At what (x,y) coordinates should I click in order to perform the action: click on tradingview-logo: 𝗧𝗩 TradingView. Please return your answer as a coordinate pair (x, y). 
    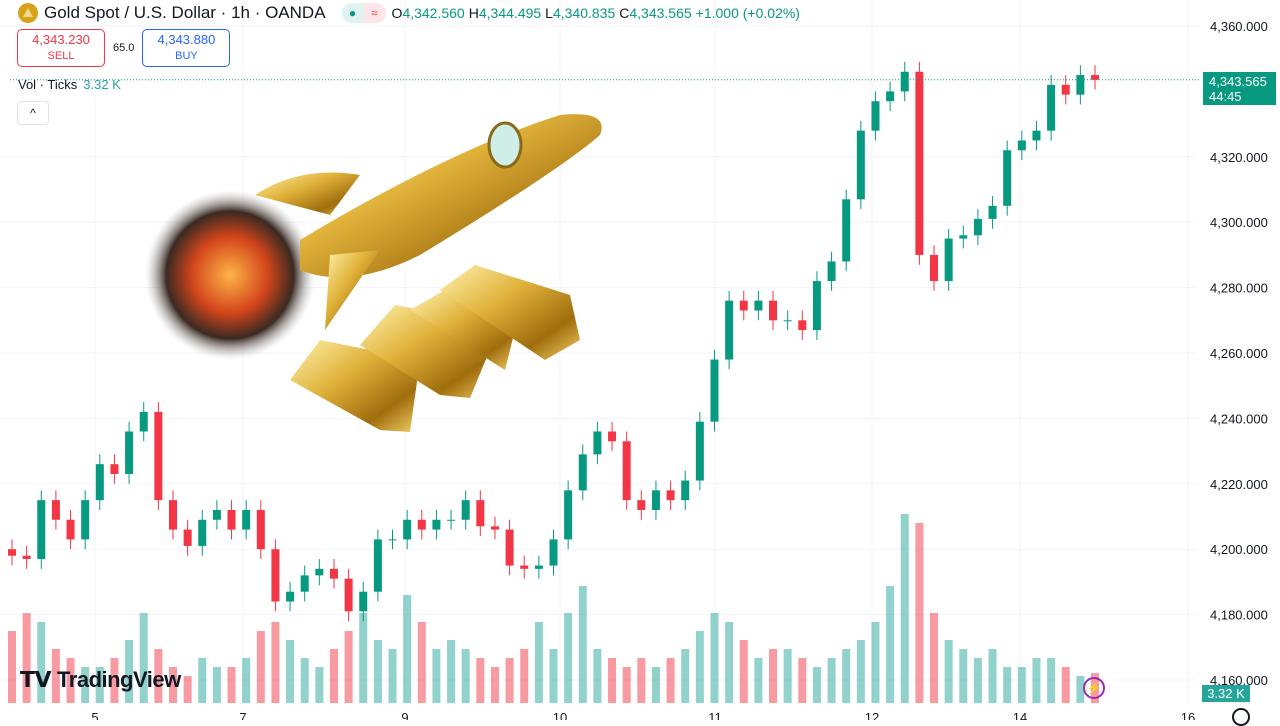
    Looking at the image, I should click on (100, 680).